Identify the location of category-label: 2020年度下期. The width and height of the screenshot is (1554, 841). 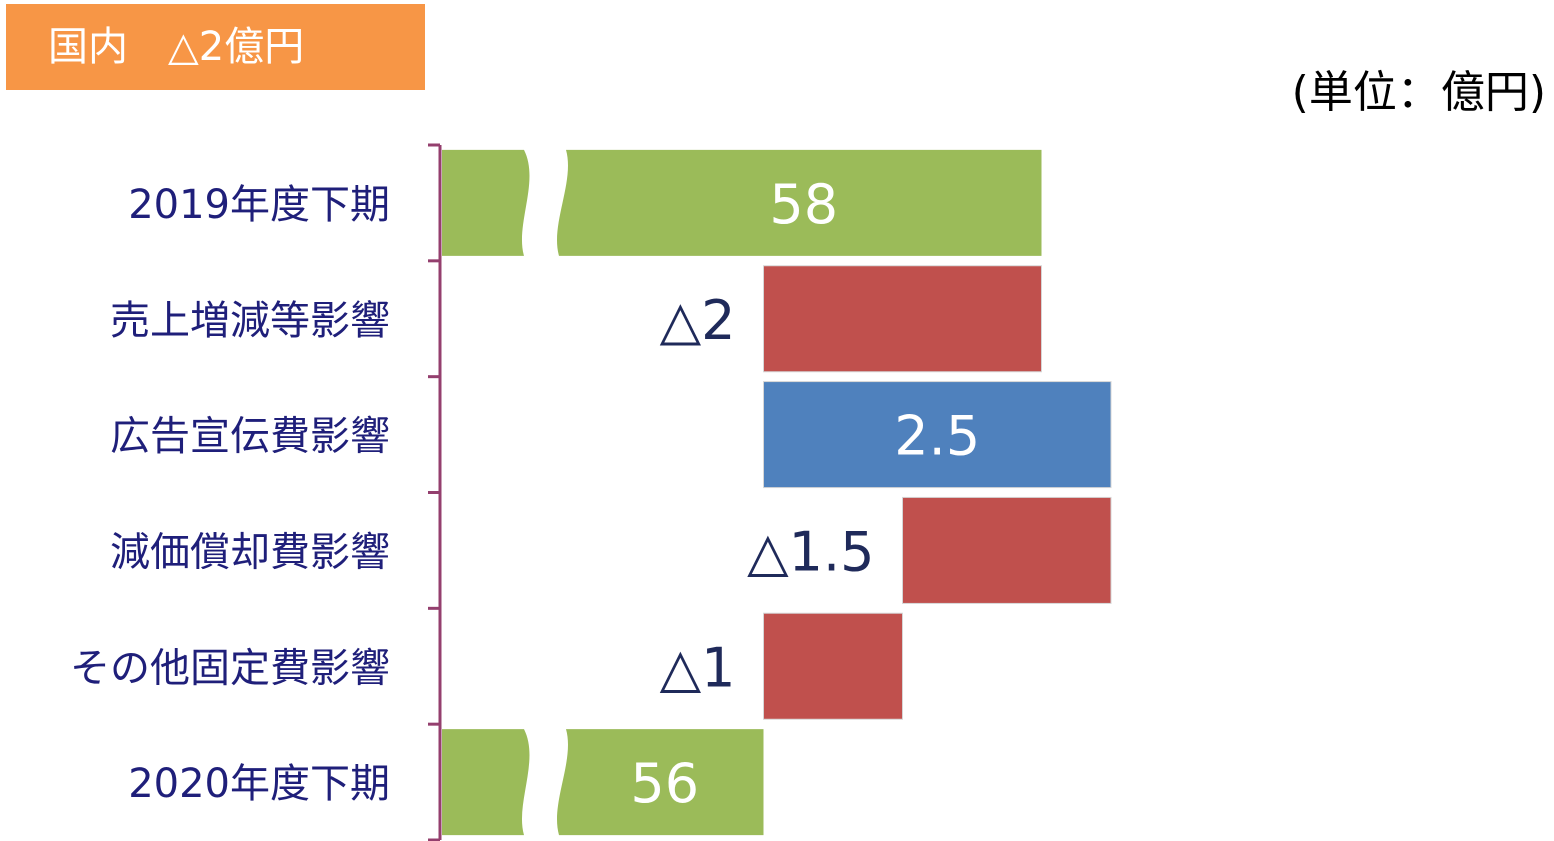
(259, 784).